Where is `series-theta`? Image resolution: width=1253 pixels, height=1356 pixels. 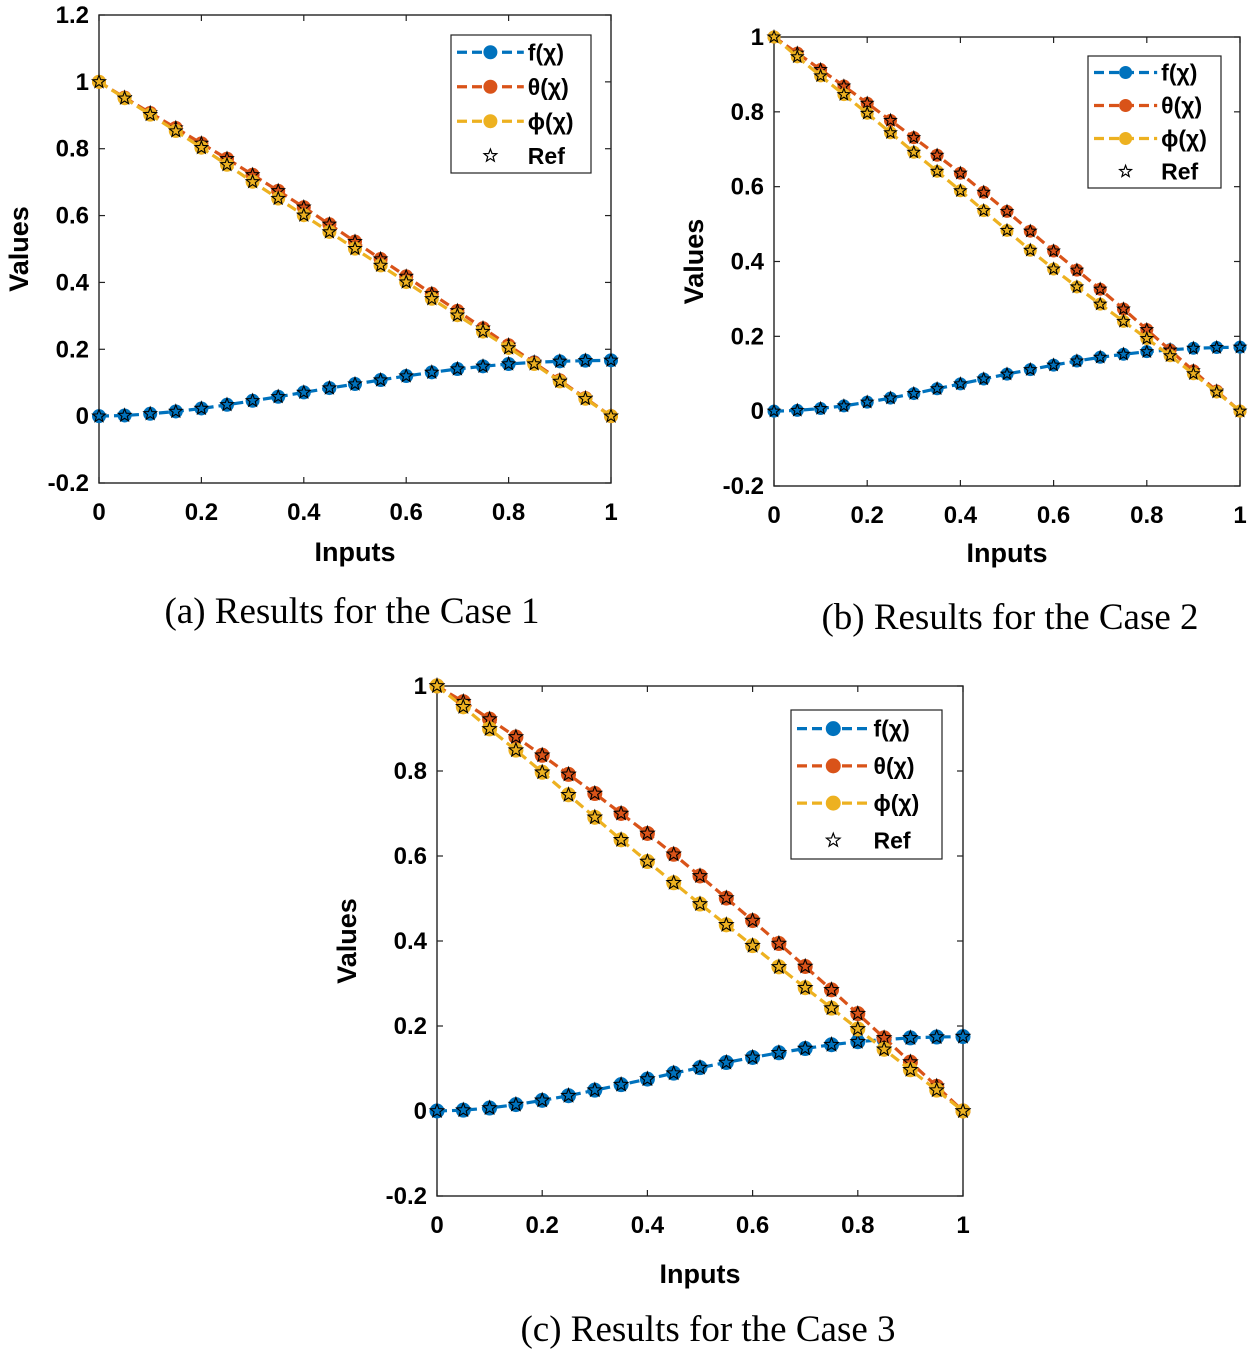 series-theta is located at coordinates (1007, 223).